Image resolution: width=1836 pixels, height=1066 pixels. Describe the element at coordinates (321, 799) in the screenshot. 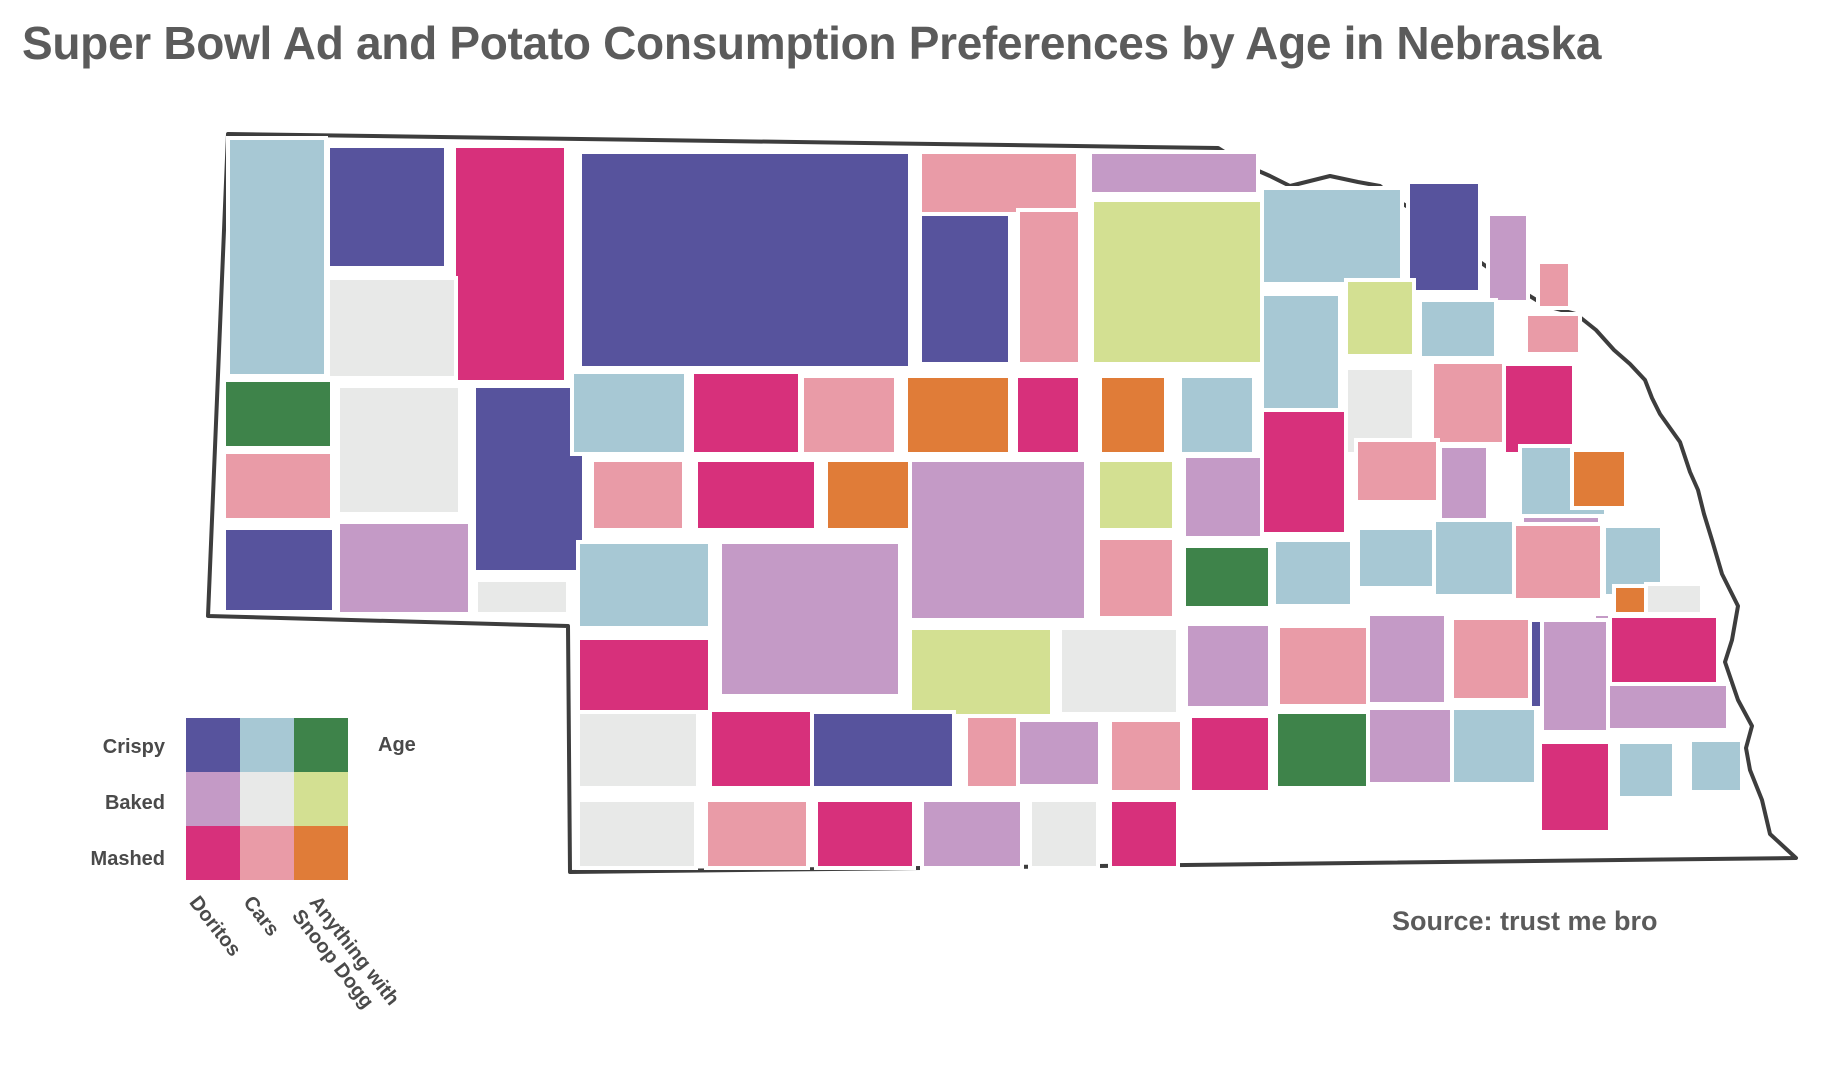

I see `legend-cell-baked-snoop` at that location.